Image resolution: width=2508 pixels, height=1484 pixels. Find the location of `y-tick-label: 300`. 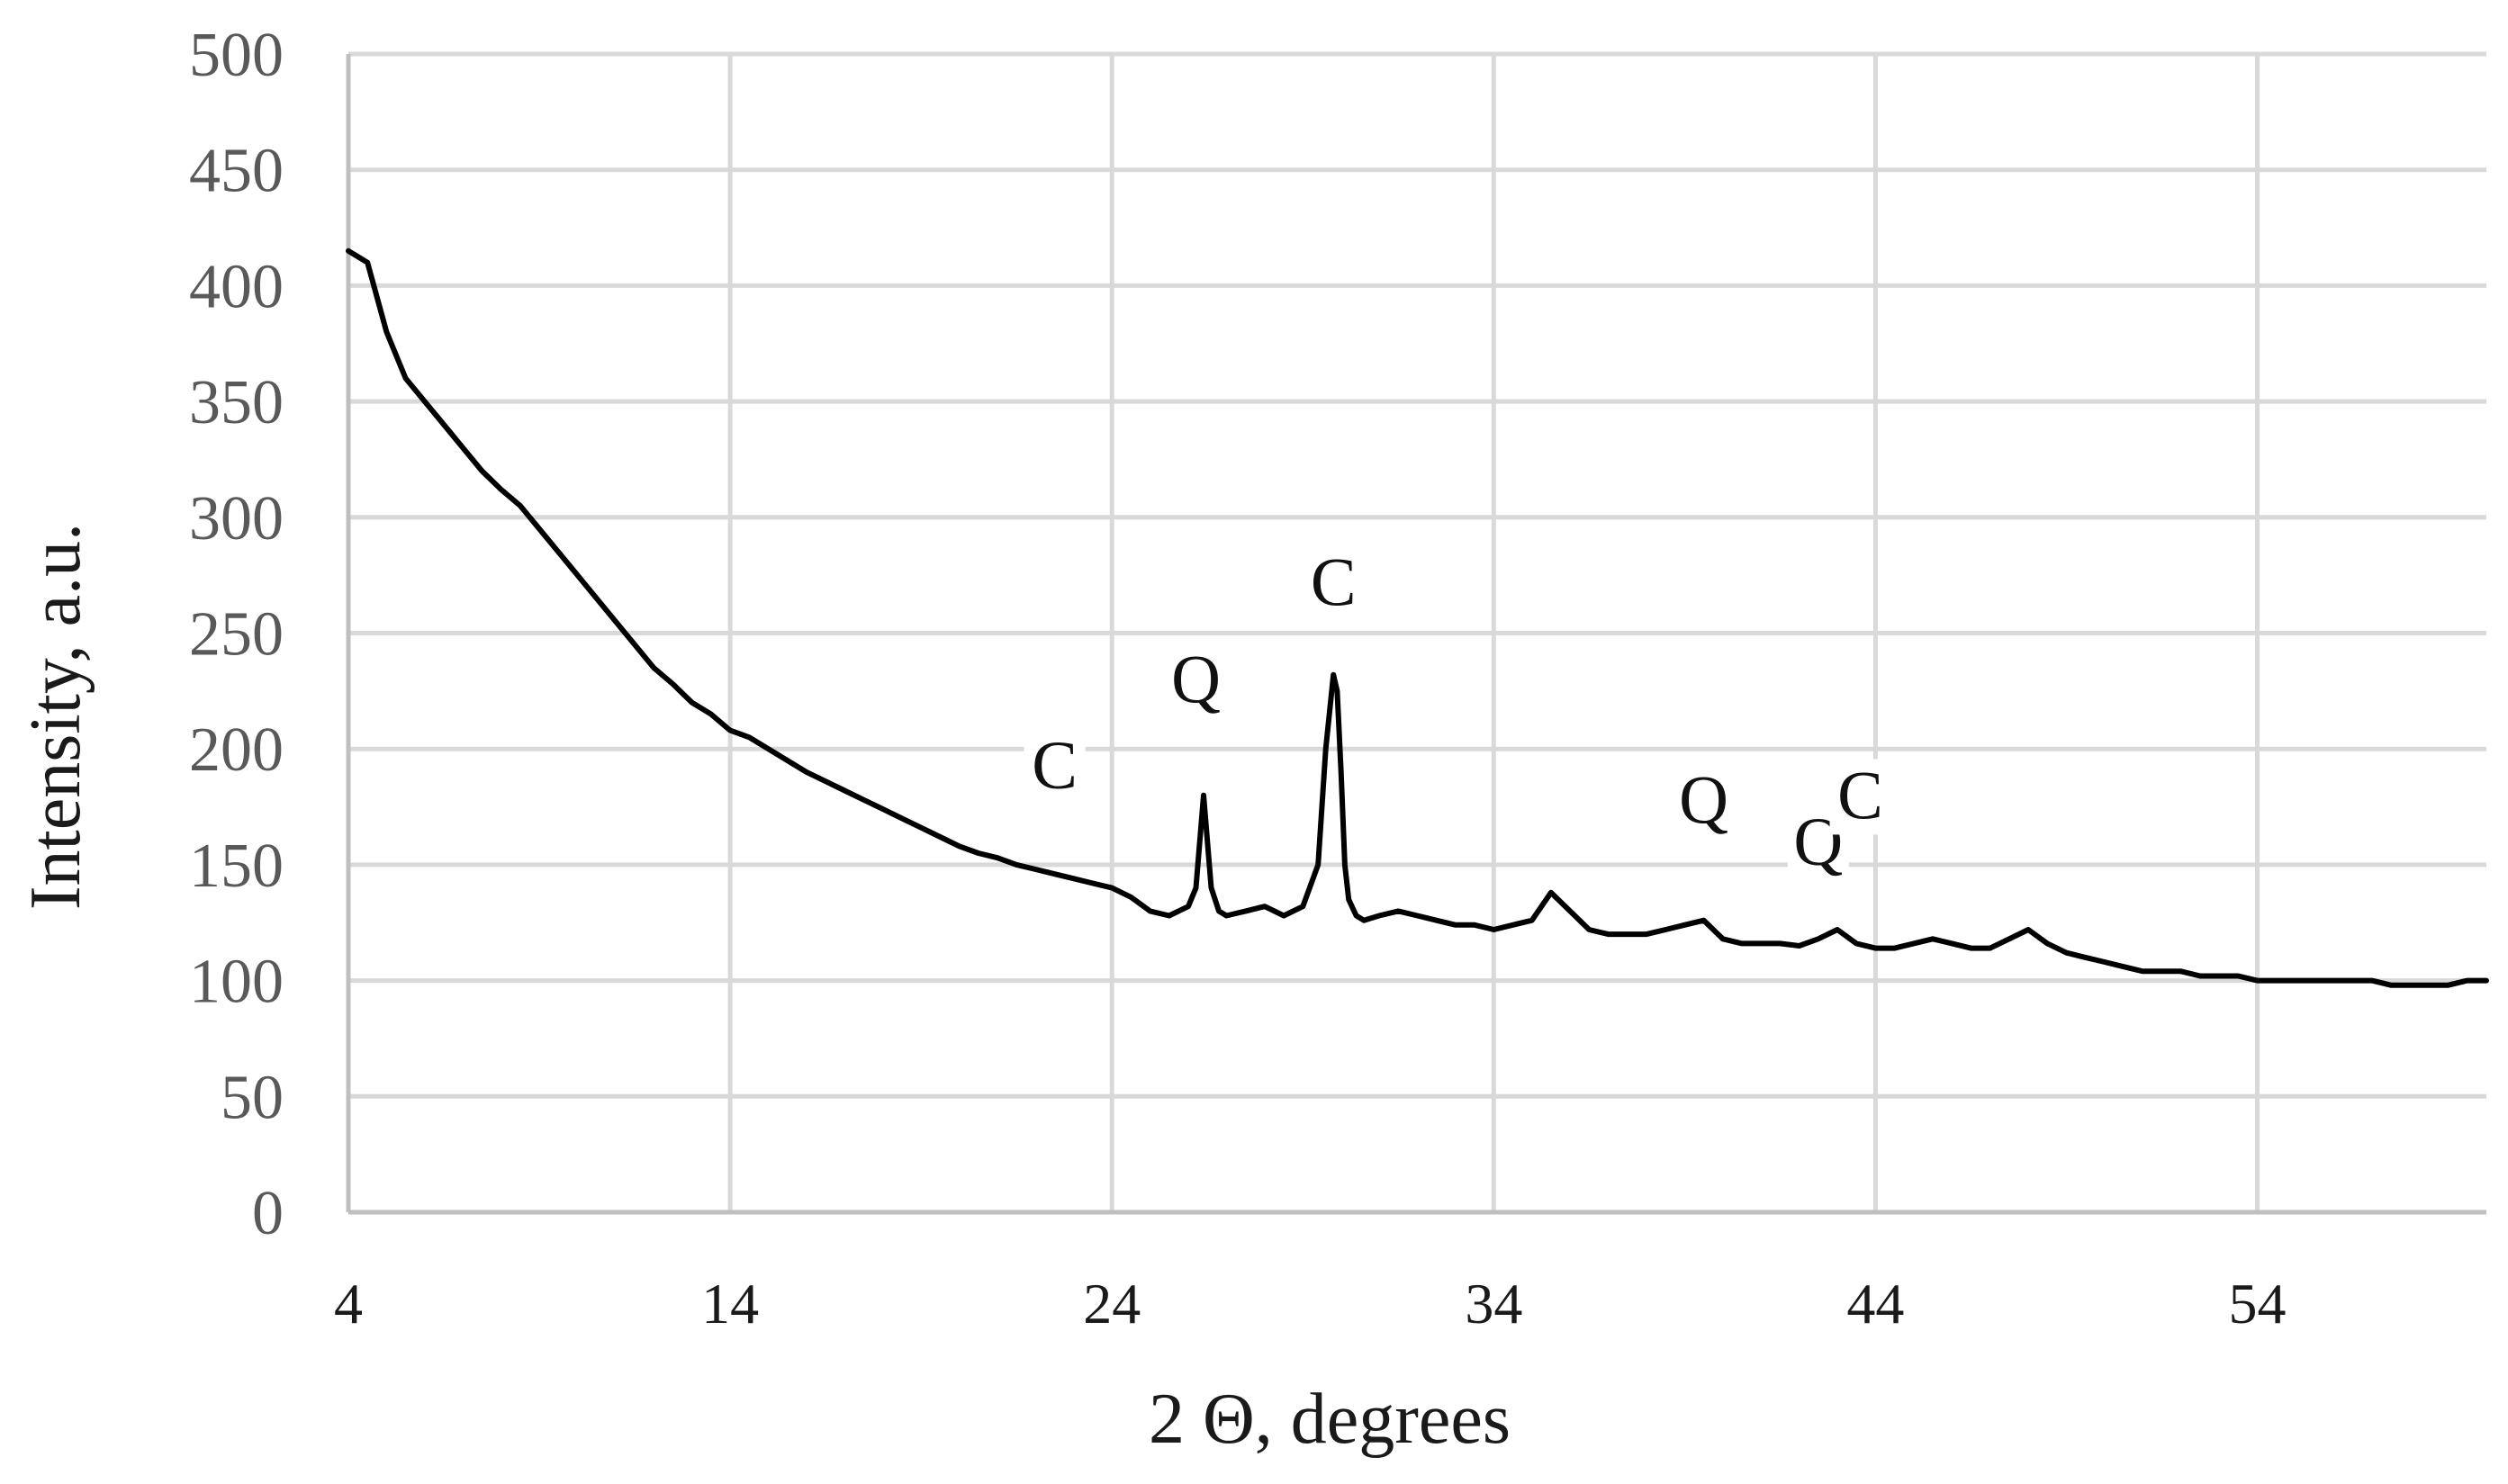

y-tick-label: 300 is located at coordinates (236, 518).